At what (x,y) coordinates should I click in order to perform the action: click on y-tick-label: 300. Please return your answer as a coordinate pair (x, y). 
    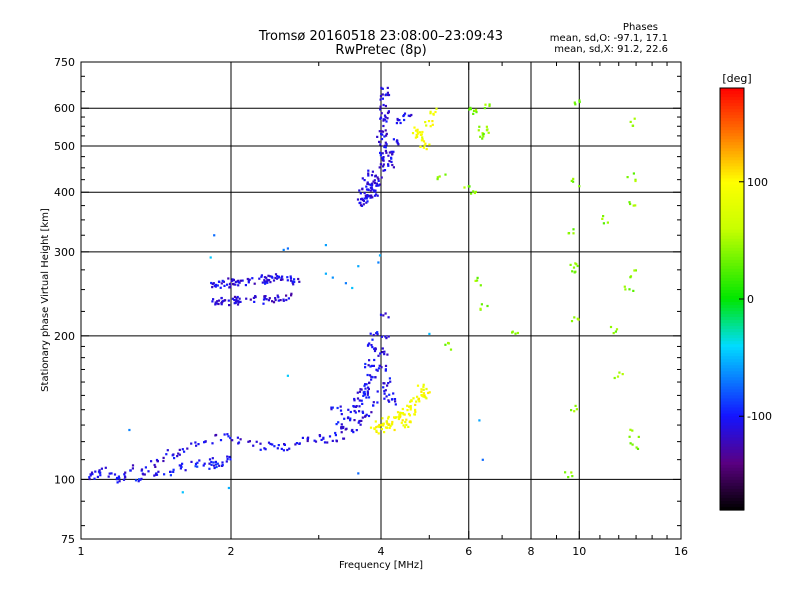
    Looking at the image, I should click on (64, 252).